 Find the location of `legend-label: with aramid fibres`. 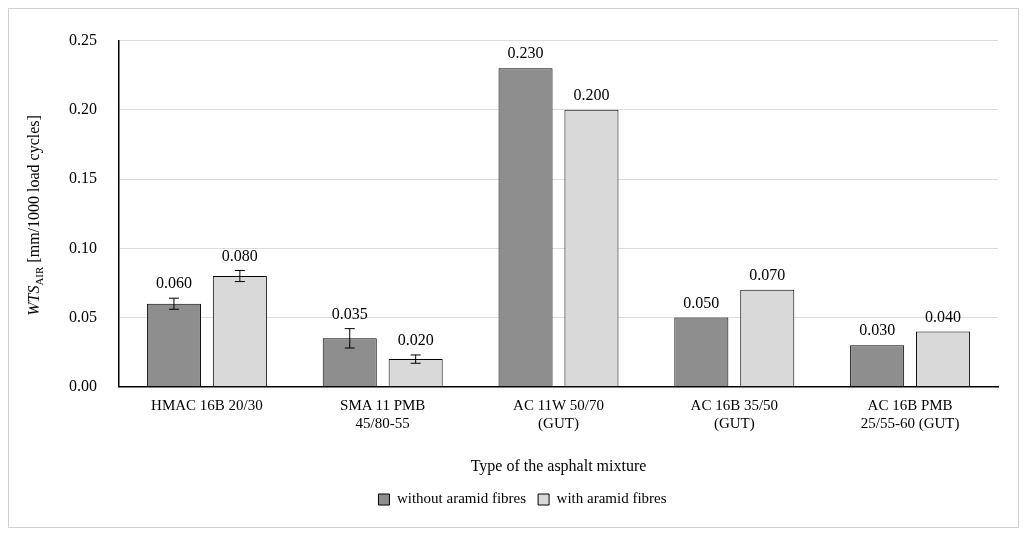

legend-label: with aramid fibres is located at coordinates (611, 498).